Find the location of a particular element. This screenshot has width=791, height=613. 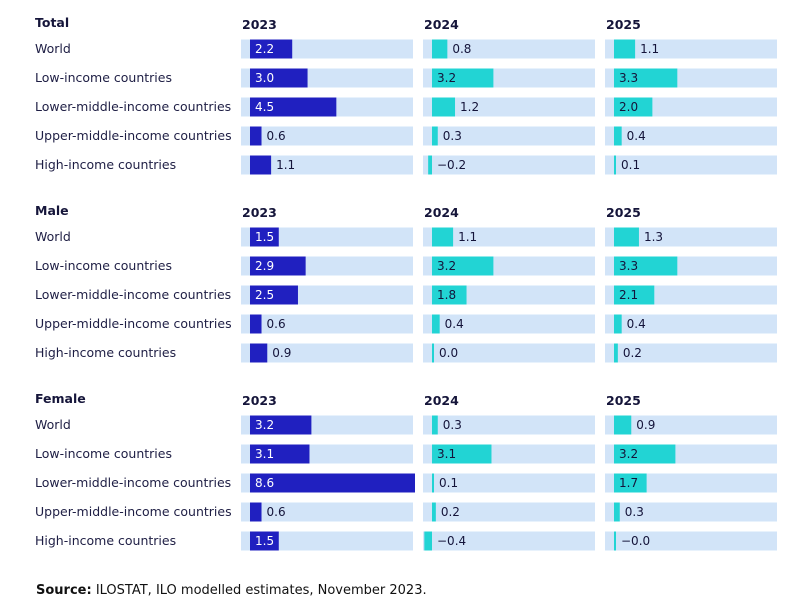

value-label: 2.1 is located at coordinates (628, 295).